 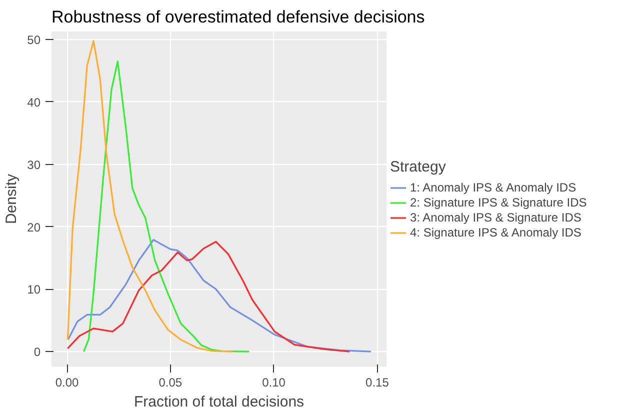 I want to click on chart-title: Robustness of overestimated defensive decisions, so click(x=238, y=17).